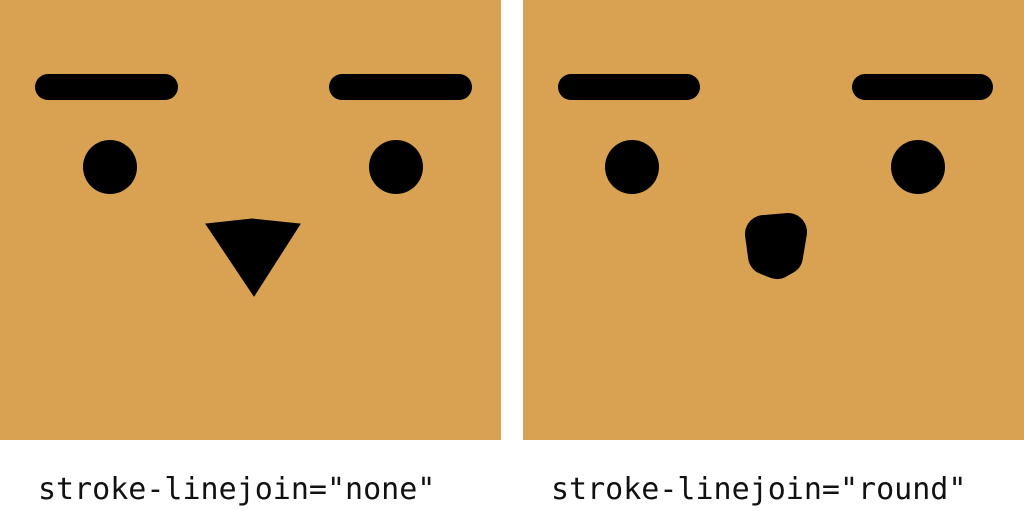 This screenshot has height=511, width=1024. What do you see at coordinates (632, 167) in the screenshot?
I see `left-eye-right` at bounding box center [632, 167].